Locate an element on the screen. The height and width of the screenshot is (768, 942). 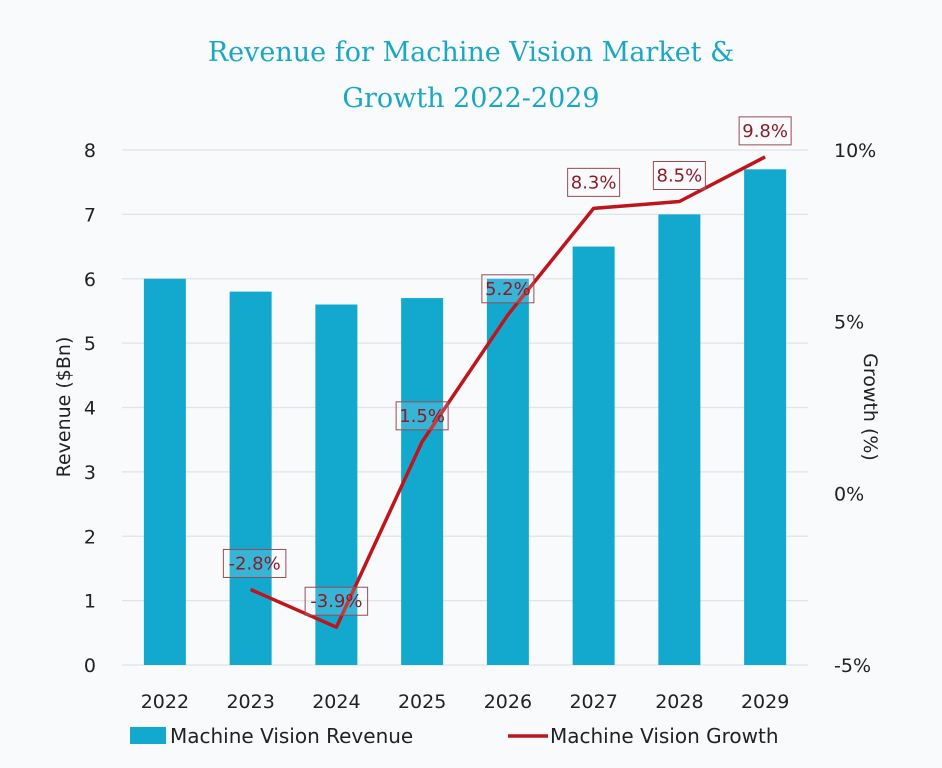
x-tick-label: 2028 is located at coordinates (679, 702).